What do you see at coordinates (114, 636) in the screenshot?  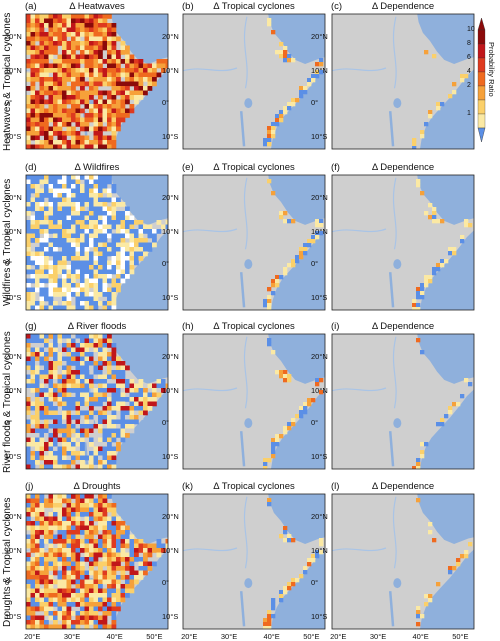 I see `lon-tick-label: 40°E` at bounding box center [114, 636].